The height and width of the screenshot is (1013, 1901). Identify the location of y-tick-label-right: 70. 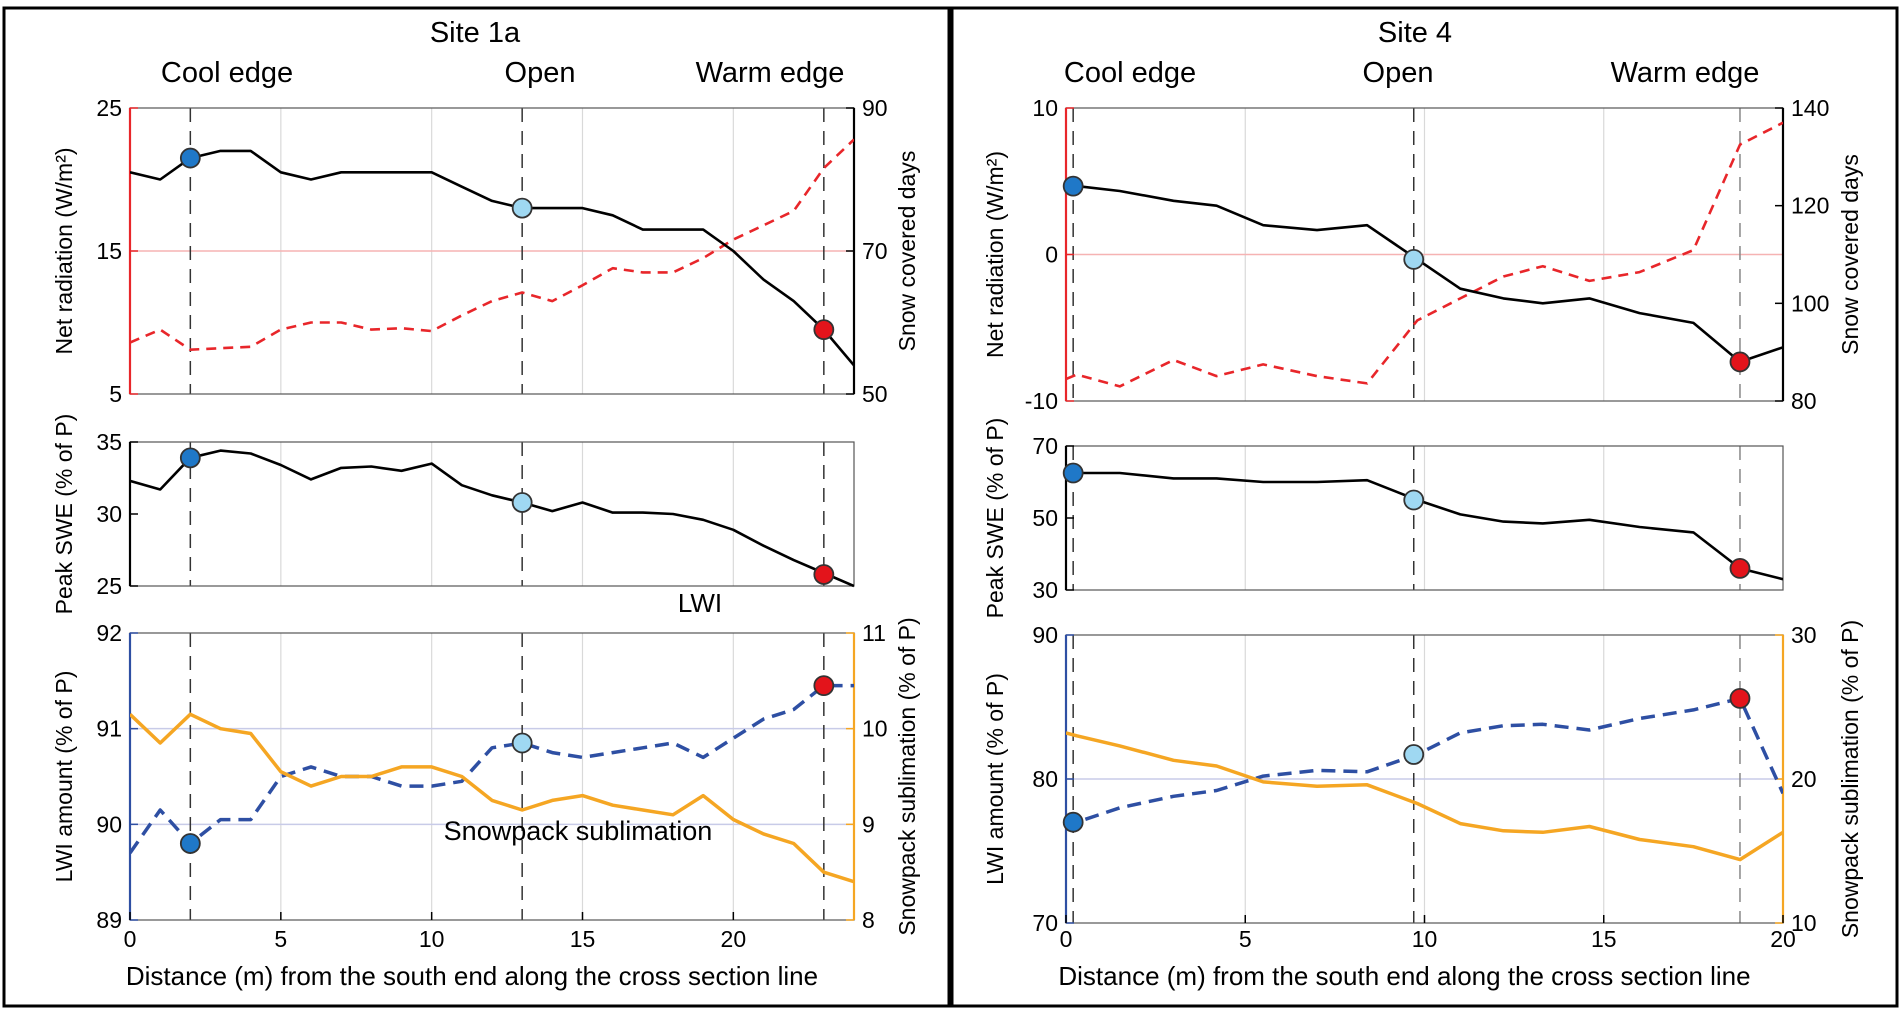
(875, 251).